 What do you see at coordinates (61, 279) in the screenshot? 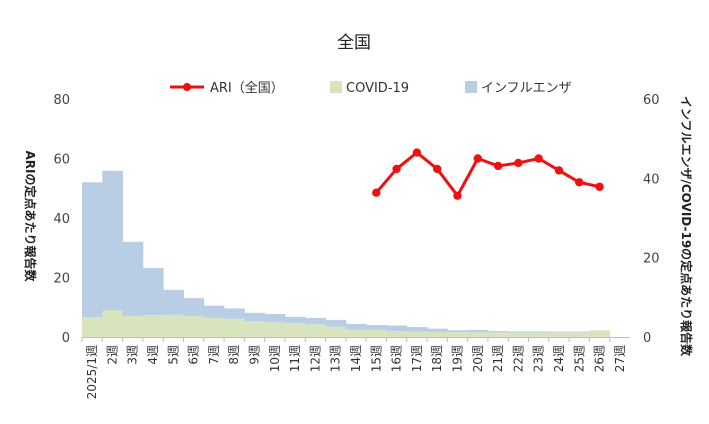
I see `left-y-tick: 20` at bounding box center [61, 279].